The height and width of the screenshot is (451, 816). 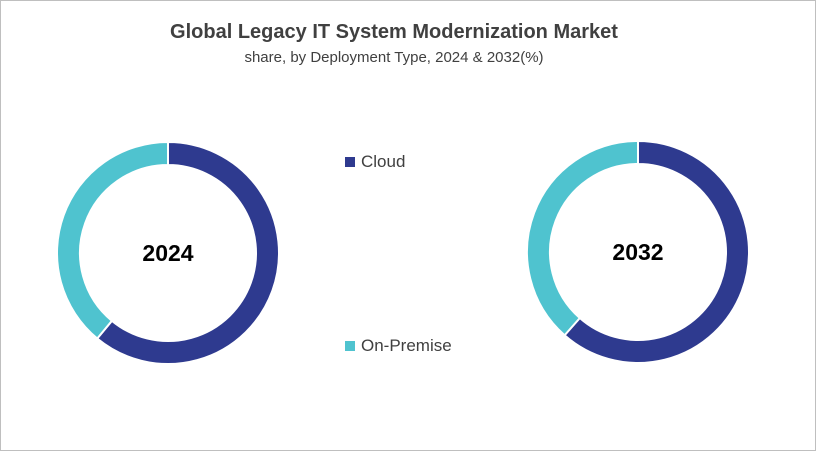 I want to click on donut-slice-2032-on-premise, so click(x=582, y=238).